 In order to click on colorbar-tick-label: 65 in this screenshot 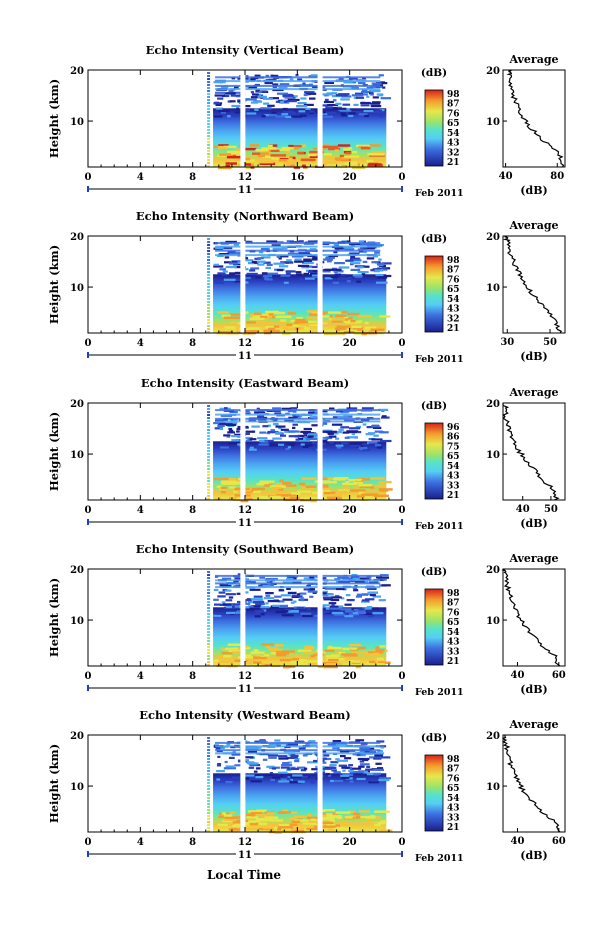, I will do `click(453, 124)`.